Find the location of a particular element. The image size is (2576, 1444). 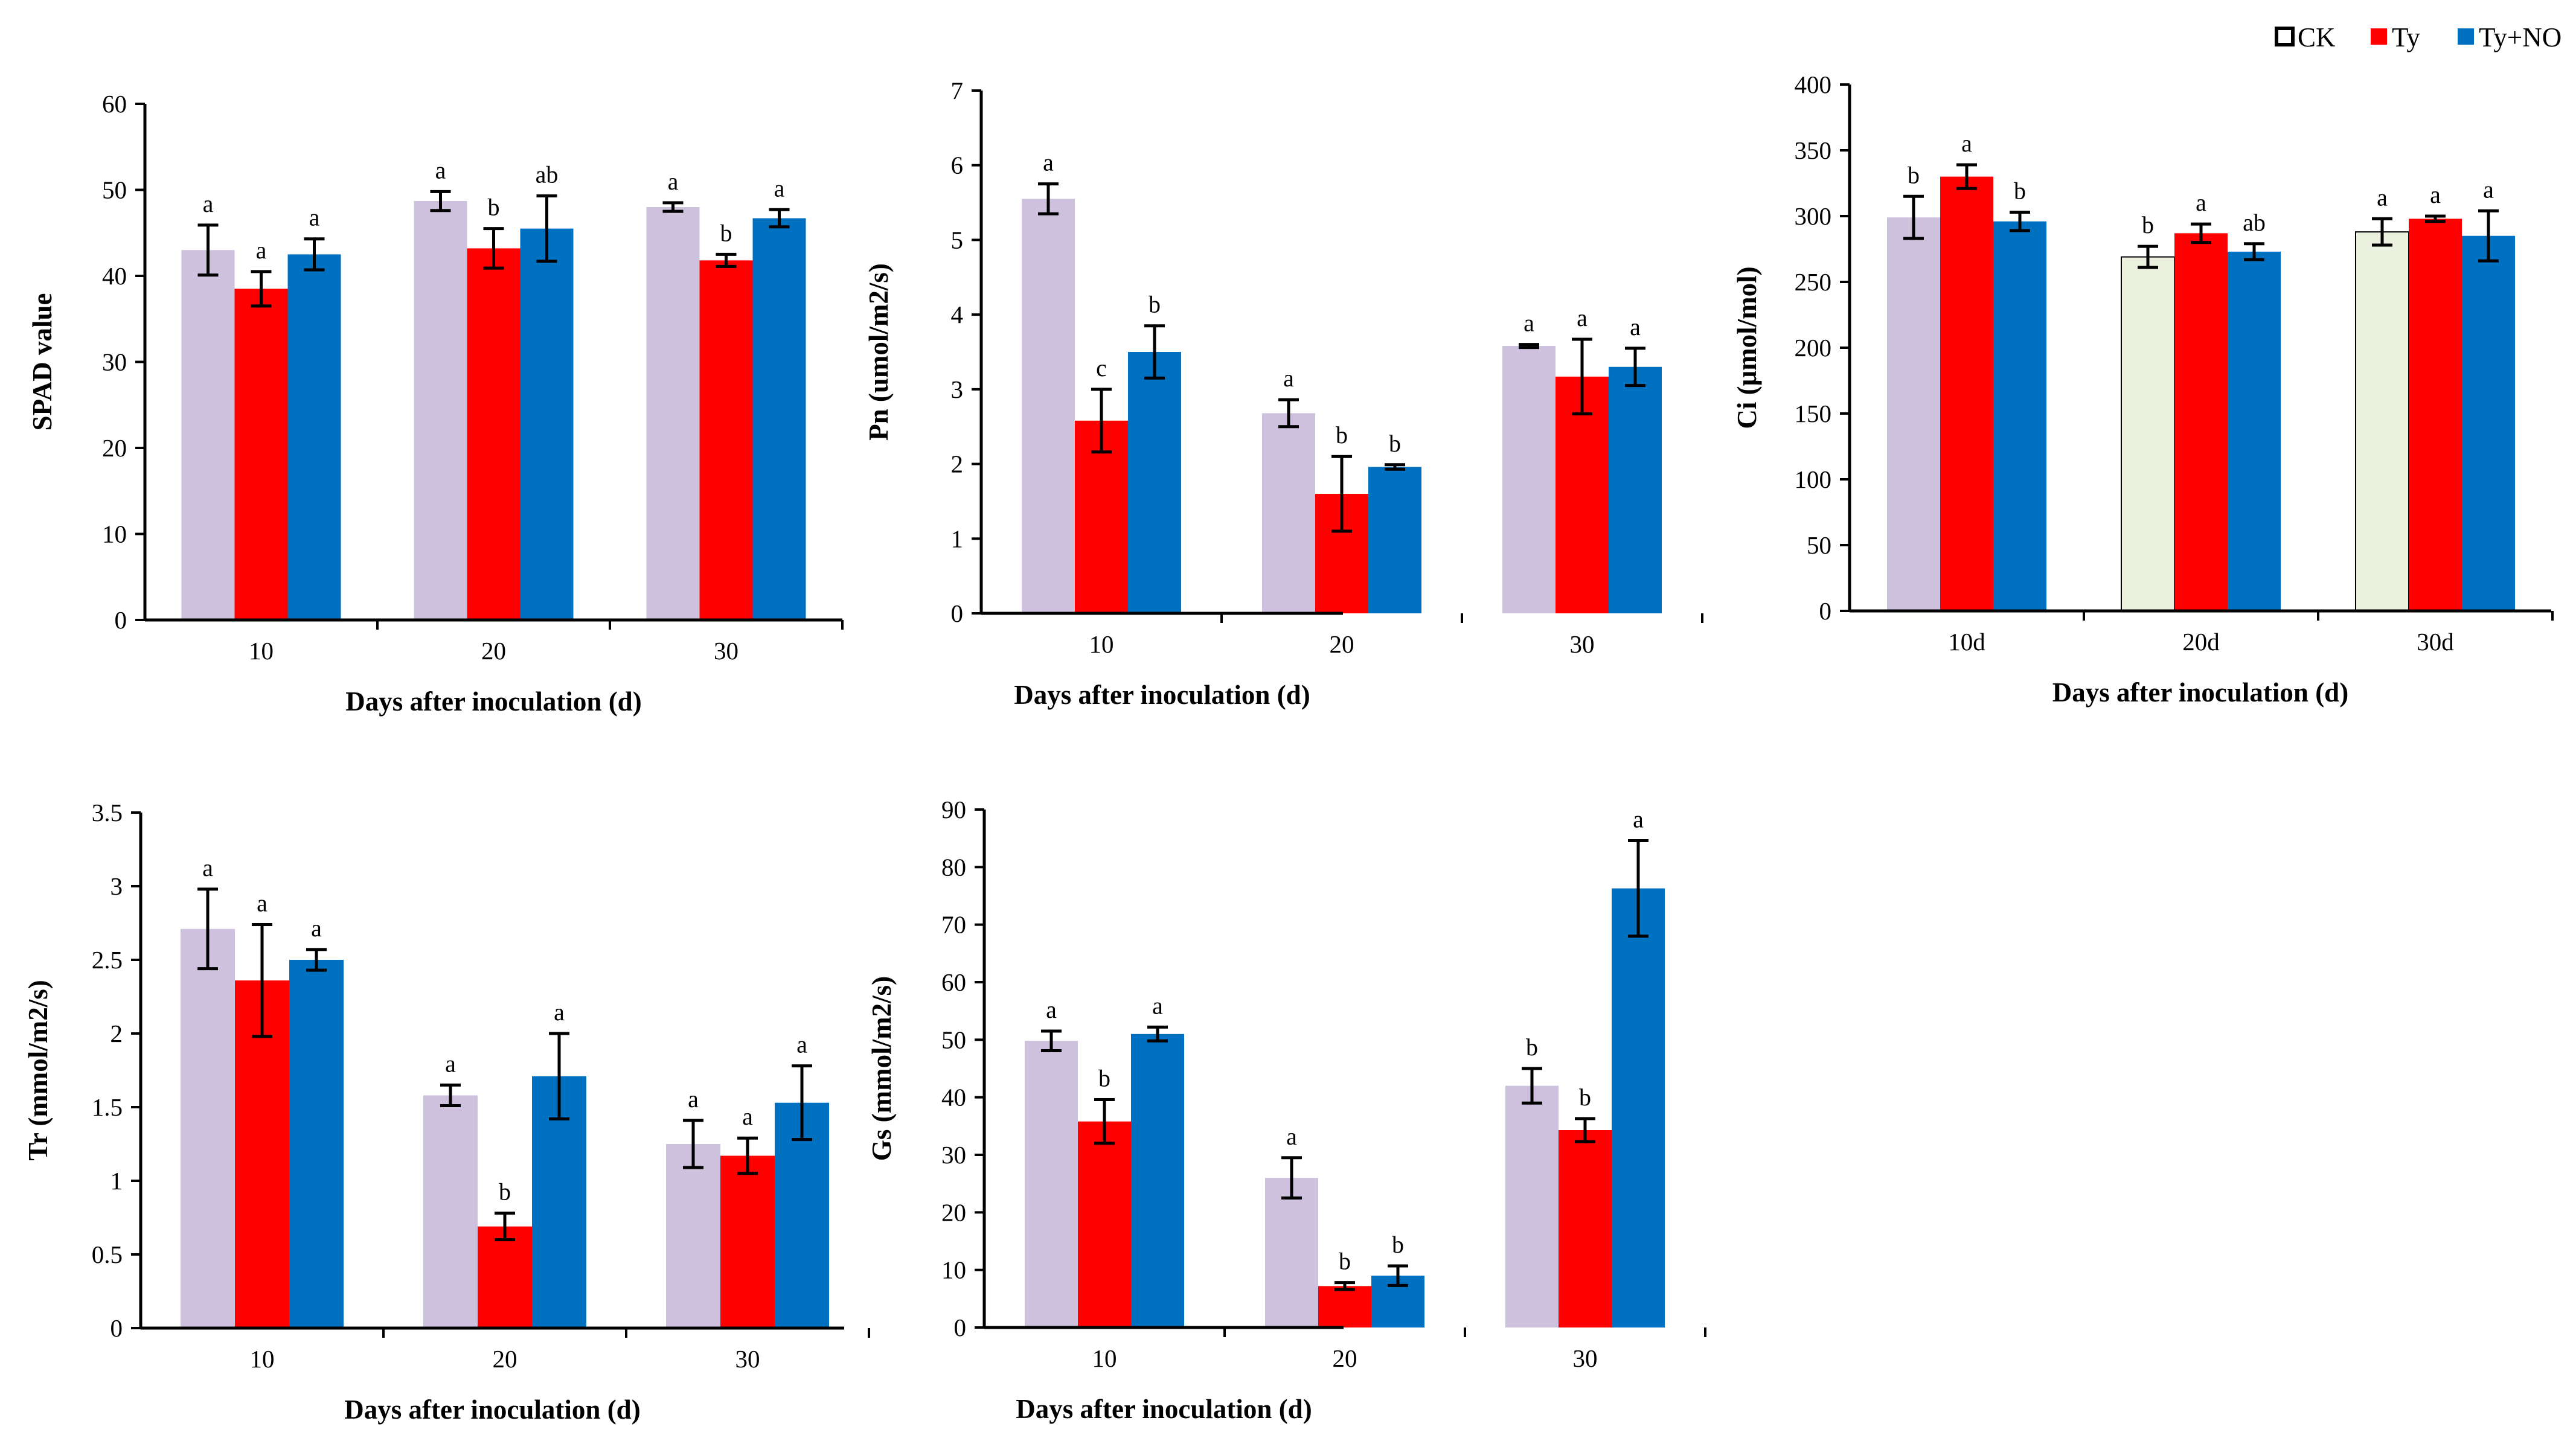

significance-letter-Ty+NO-20d: ab is located at coordinates (2254, 222).